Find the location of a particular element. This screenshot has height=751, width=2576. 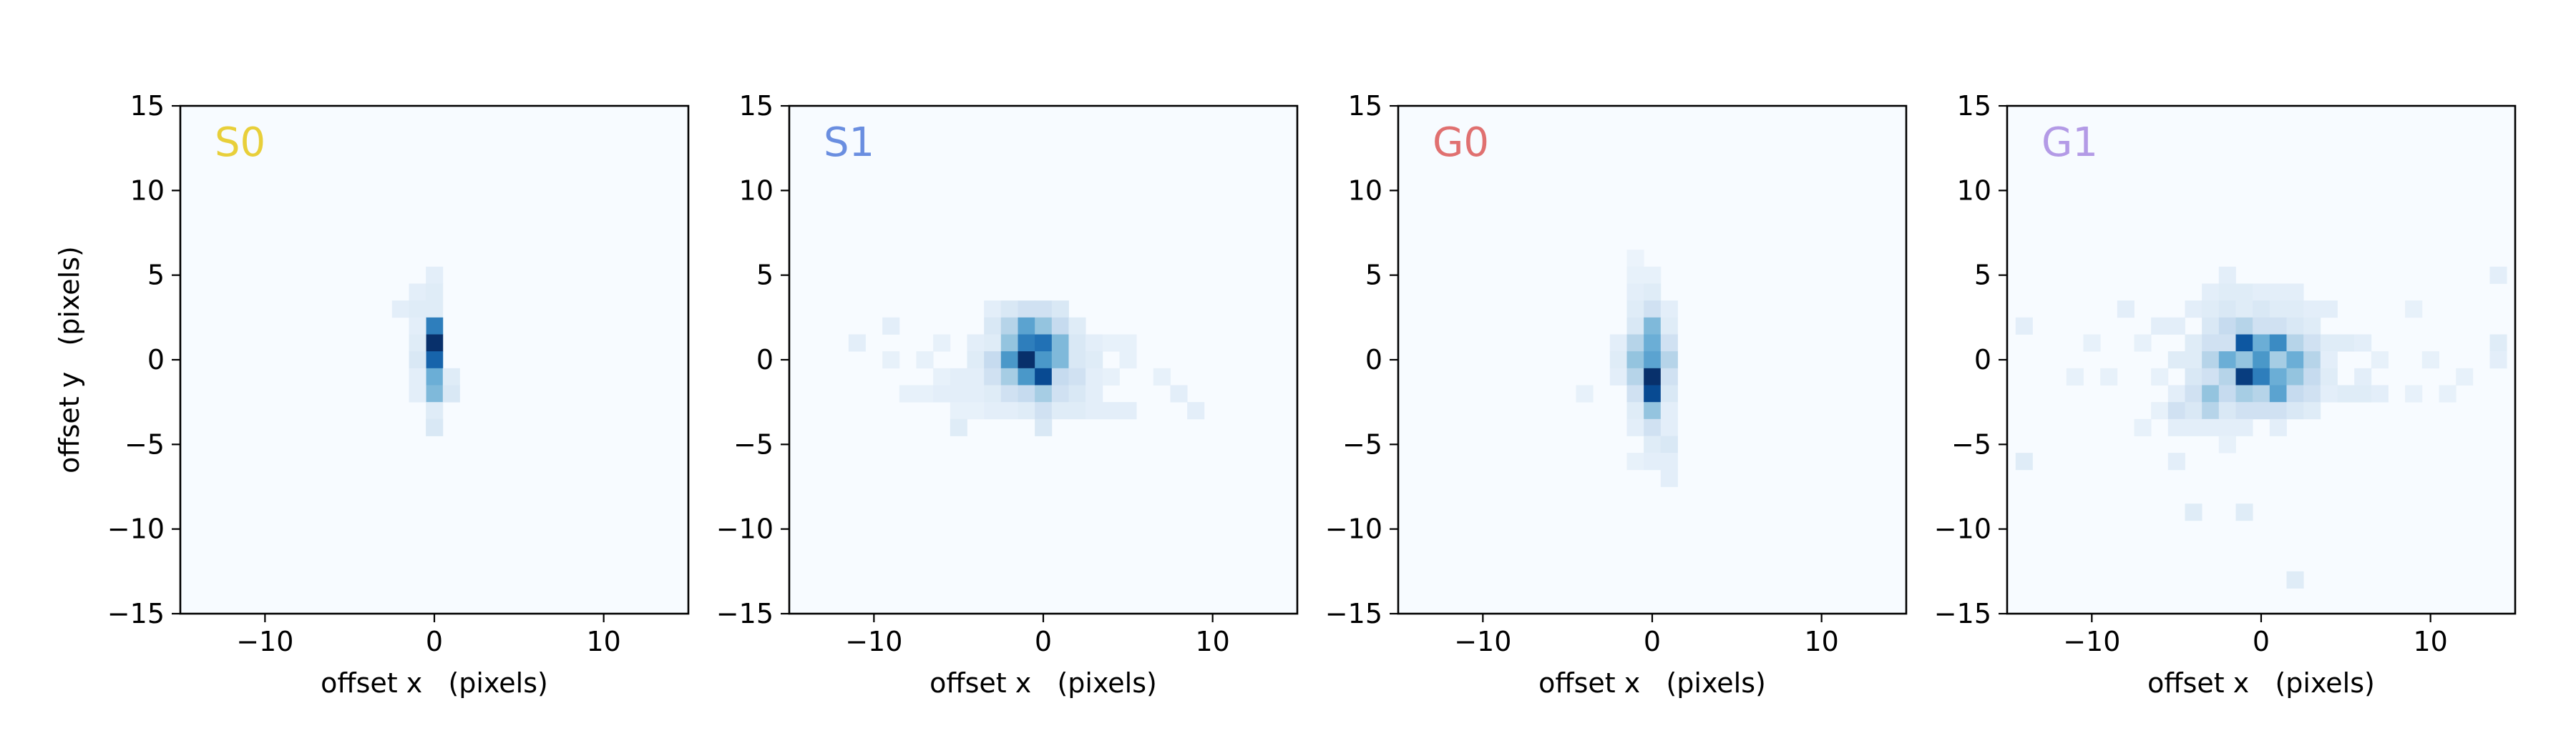

y-tick-label: −5 is located at coordinates (1362, 444).